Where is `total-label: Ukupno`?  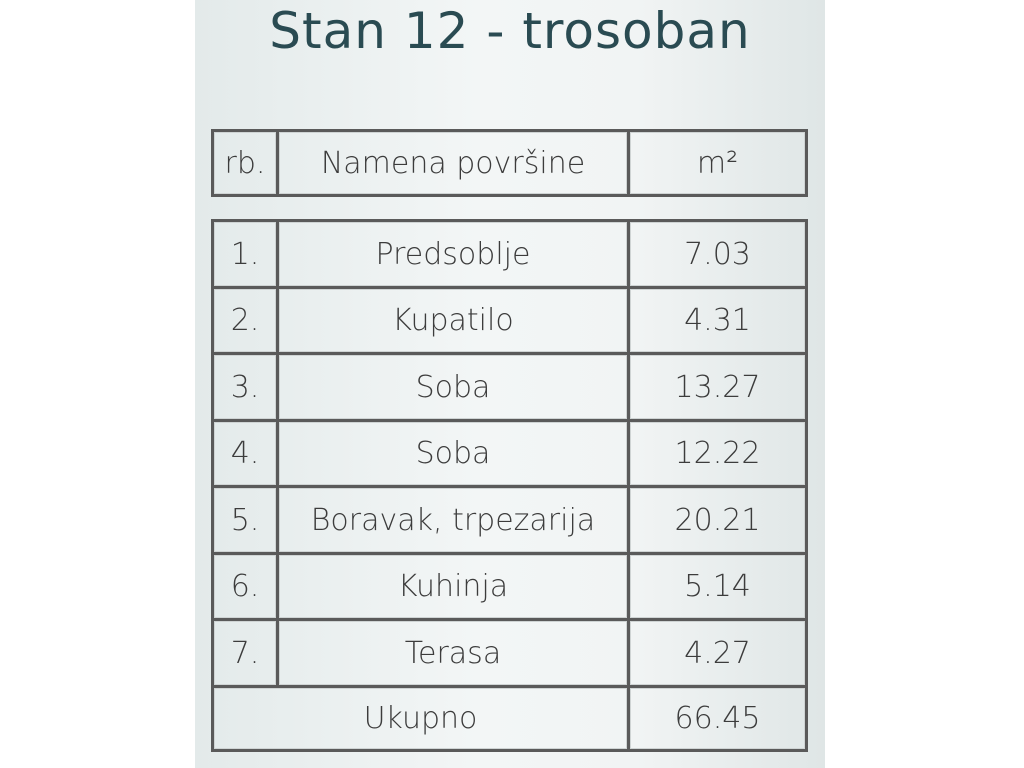 total-label: Ukupno is located at coordinates (420, 718).